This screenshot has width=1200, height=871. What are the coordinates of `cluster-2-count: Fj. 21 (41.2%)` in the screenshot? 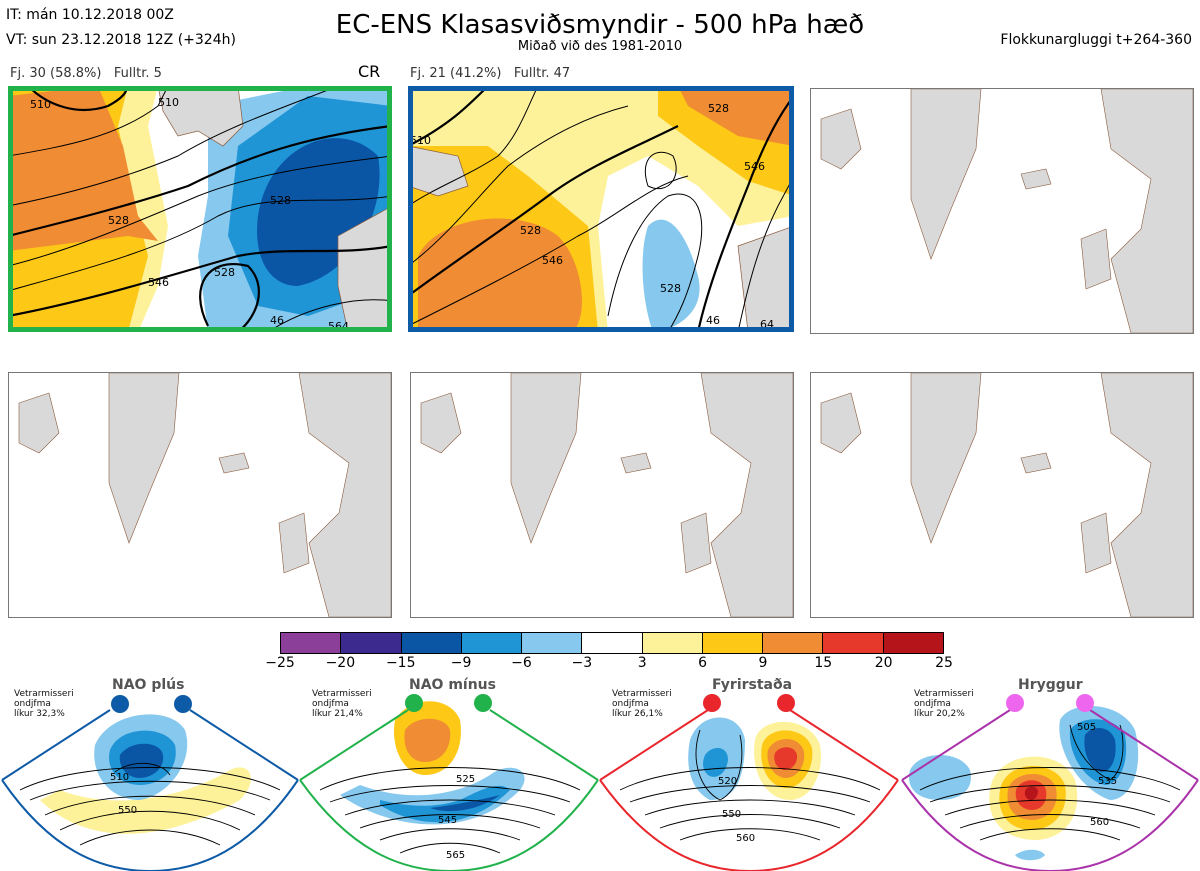 It's located at (456, 73).